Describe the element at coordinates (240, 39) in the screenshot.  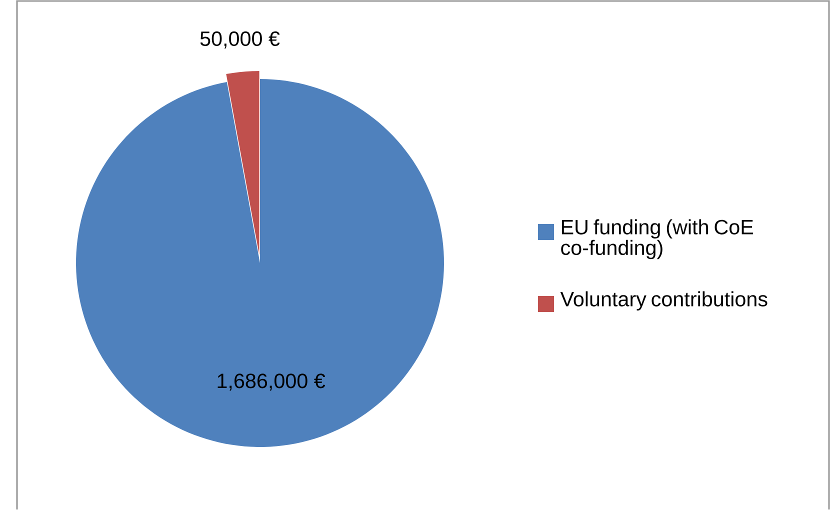
I see `data-label: 50,000 €` at that location.